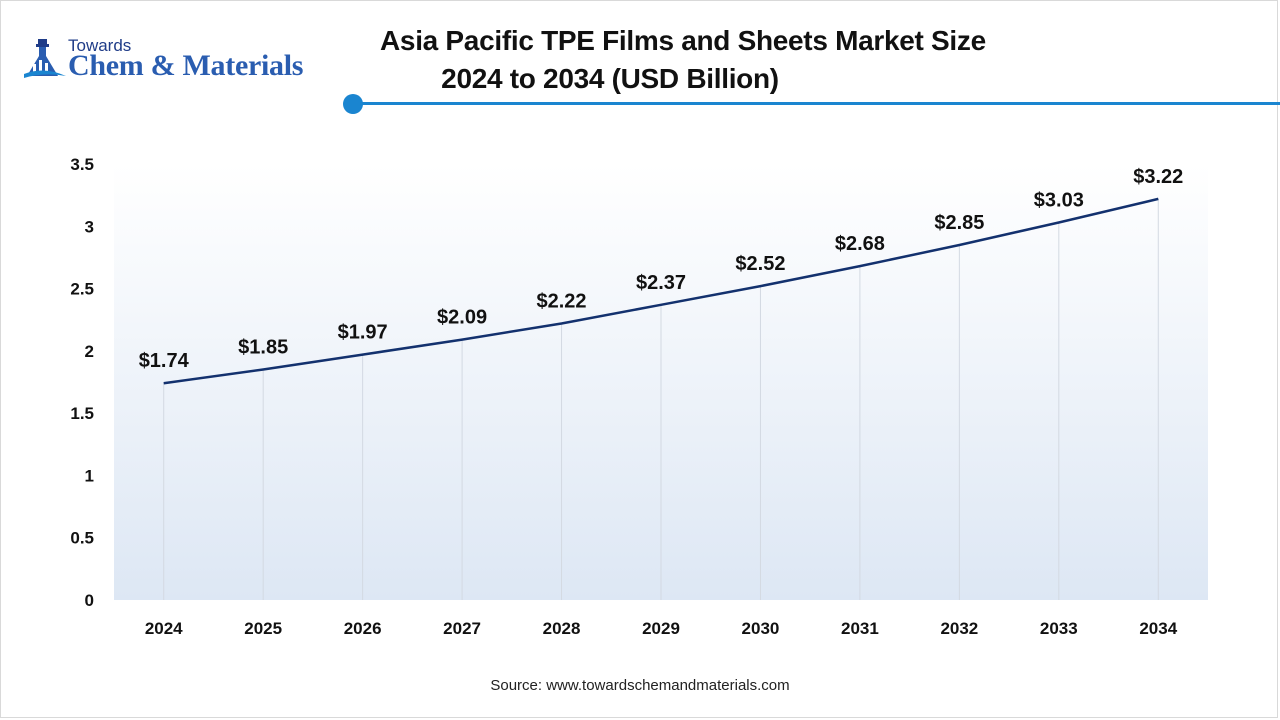 The height and width of the screenshot is (720, 1280). Describe the element at coordinates (860, 244) in the screenshot. I see `data-label: $2.68` at that location.